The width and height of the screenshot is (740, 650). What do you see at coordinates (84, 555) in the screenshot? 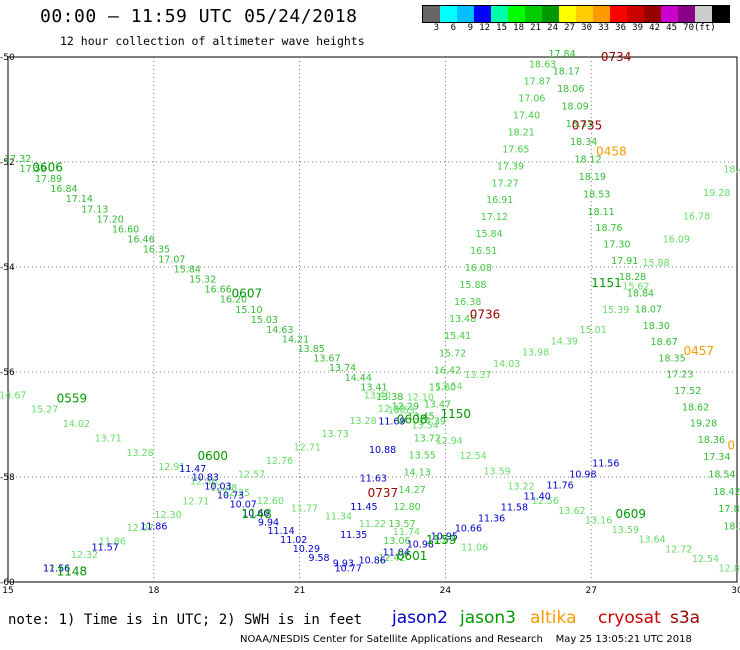
I see `wave-height-value: 12.32` at bounding box center [84, 555].